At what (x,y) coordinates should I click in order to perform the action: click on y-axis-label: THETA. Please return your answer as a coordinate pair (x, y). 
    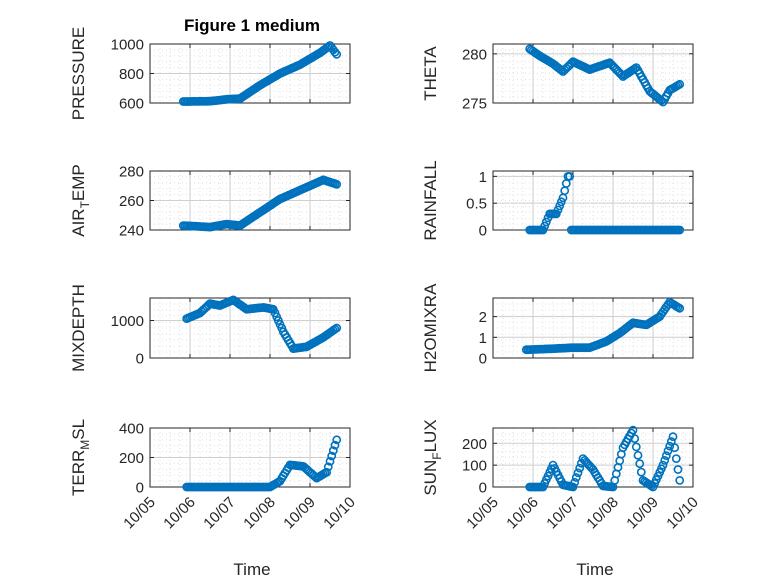
    Looking at the image, I should click on (430, 73).